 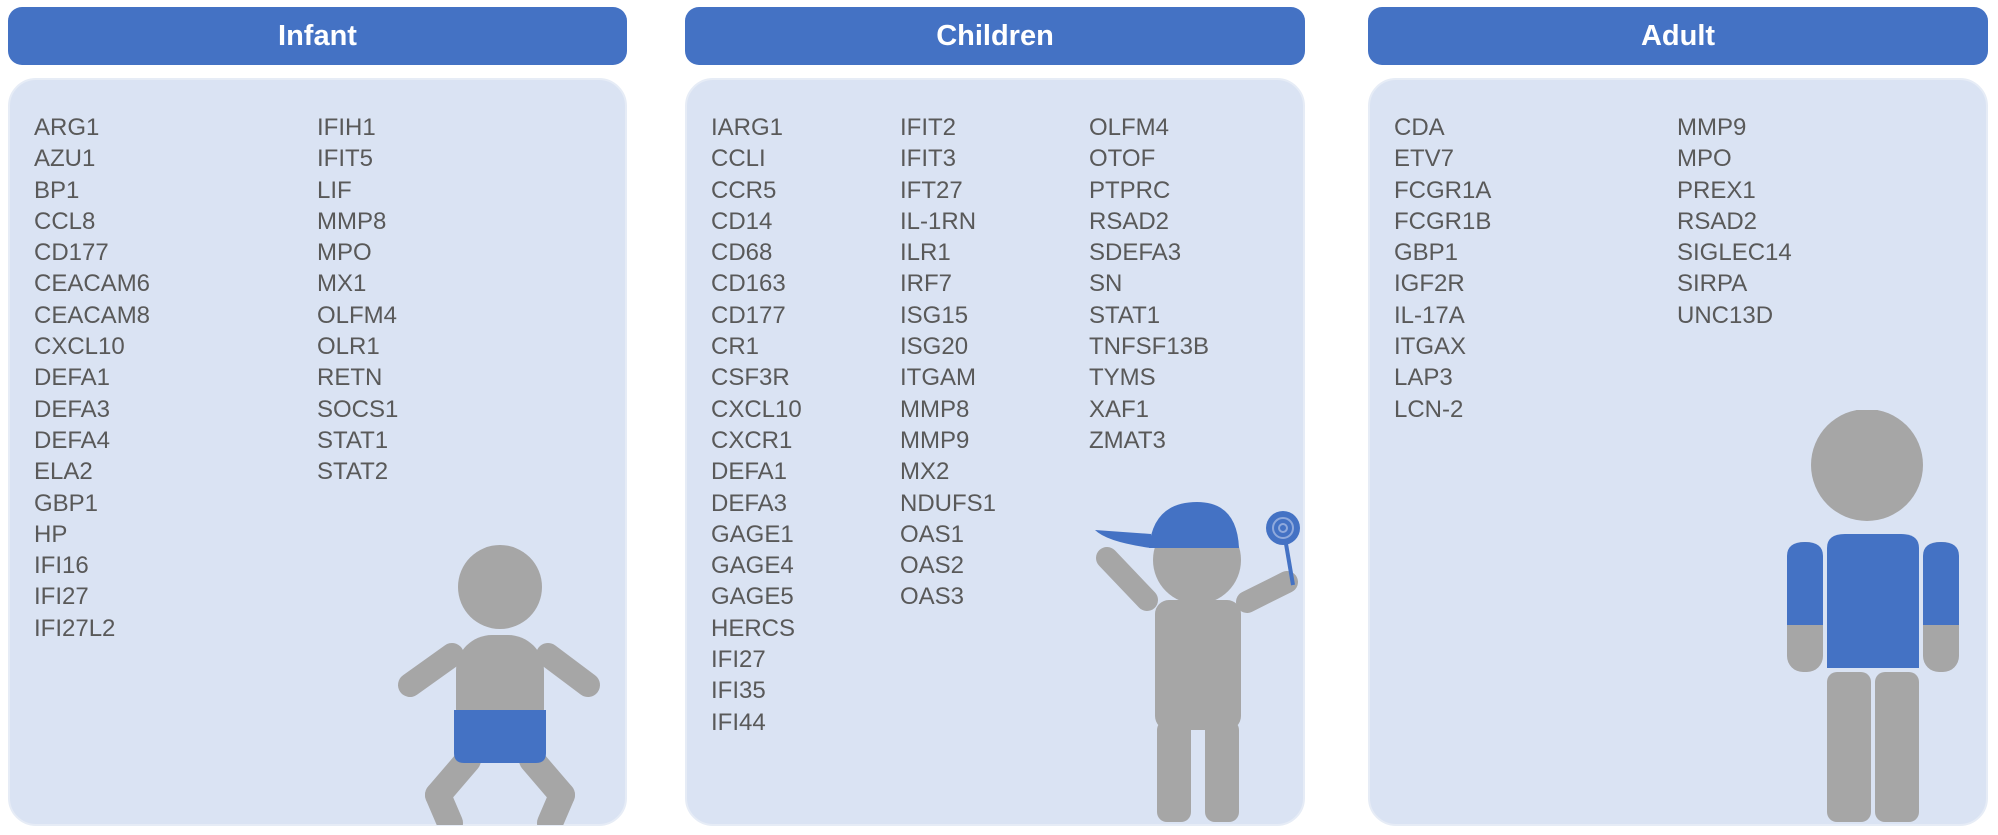 I want to click on header-infant: Infant, so click(x=317, y=36).